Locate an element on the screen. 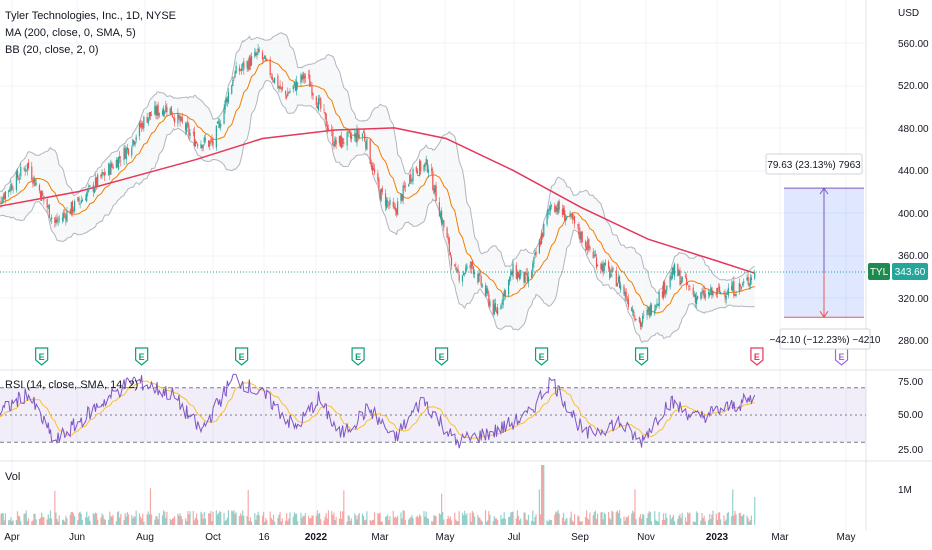  chart-title: Tyler Technologies, Inc., 1D, NYSE is located at coordinates (90, 16).